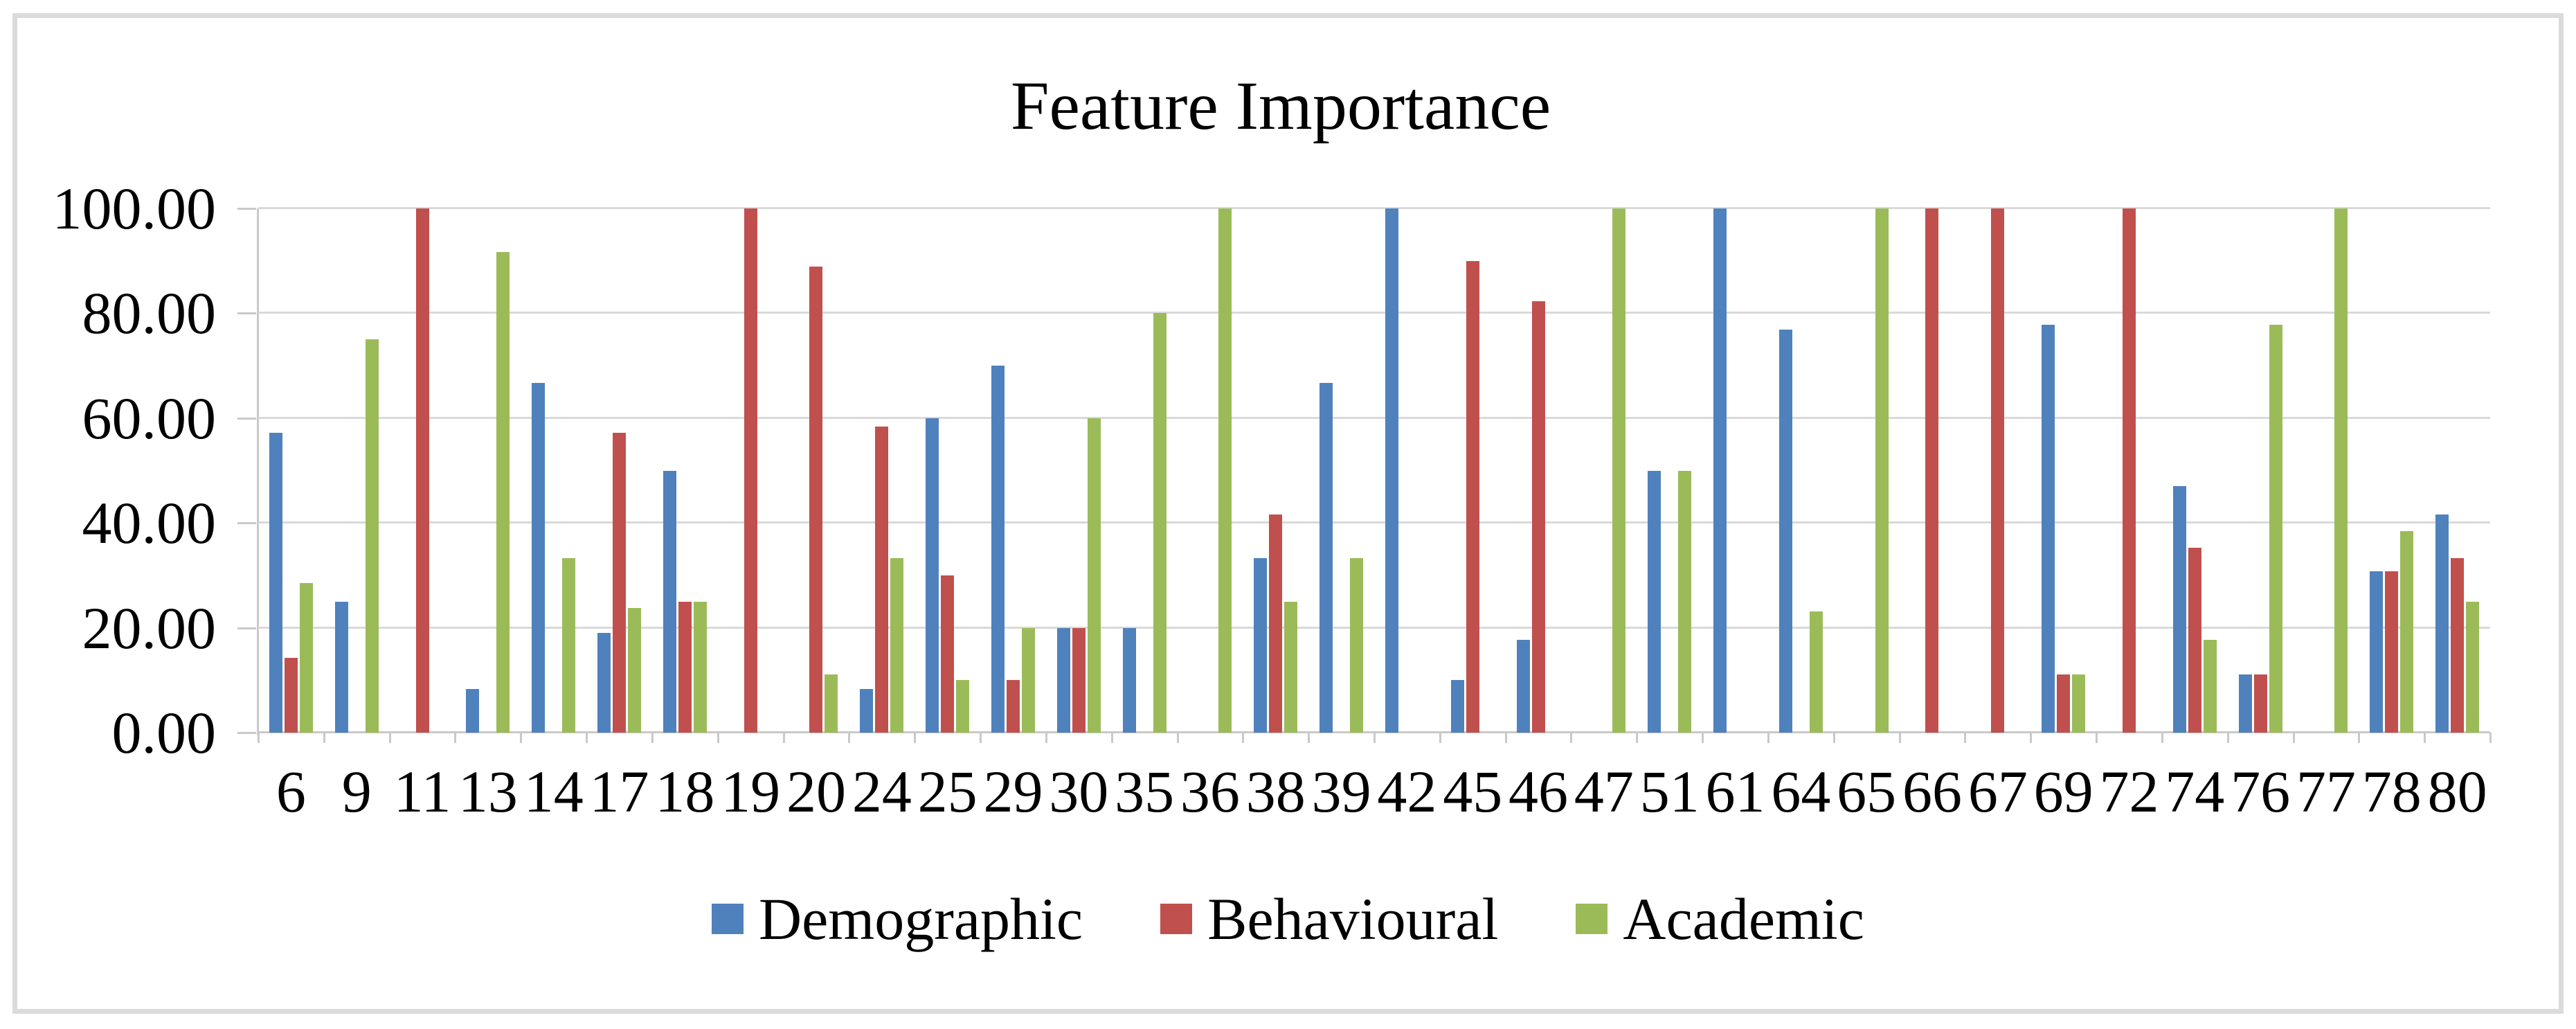 This screenshot has height=1029, width=2576. What do you see at coordinates (619, 791) in the screenshot?
I see `x-tick-label-17: 17` at bounding box center [619, 791].